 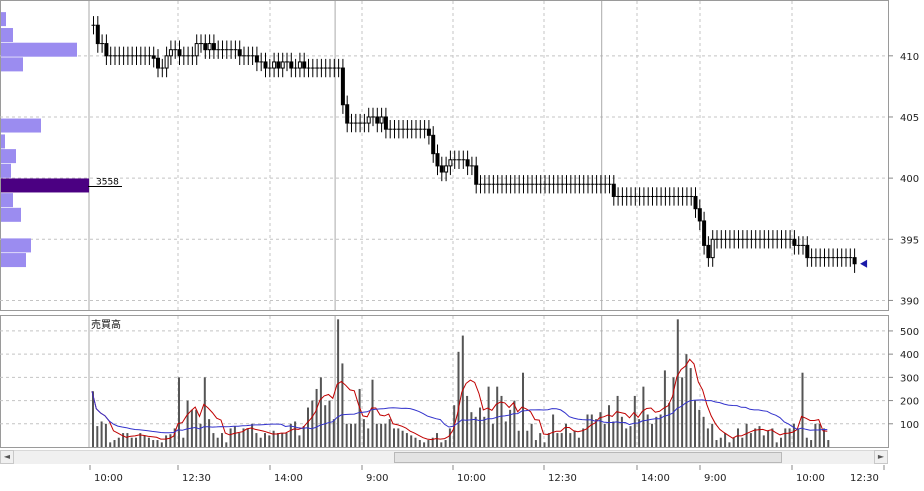 What do you see at coordinates (106, 324) in the screenshot?
I see `volume-label: 売買高` at bounding box center [106, 324].